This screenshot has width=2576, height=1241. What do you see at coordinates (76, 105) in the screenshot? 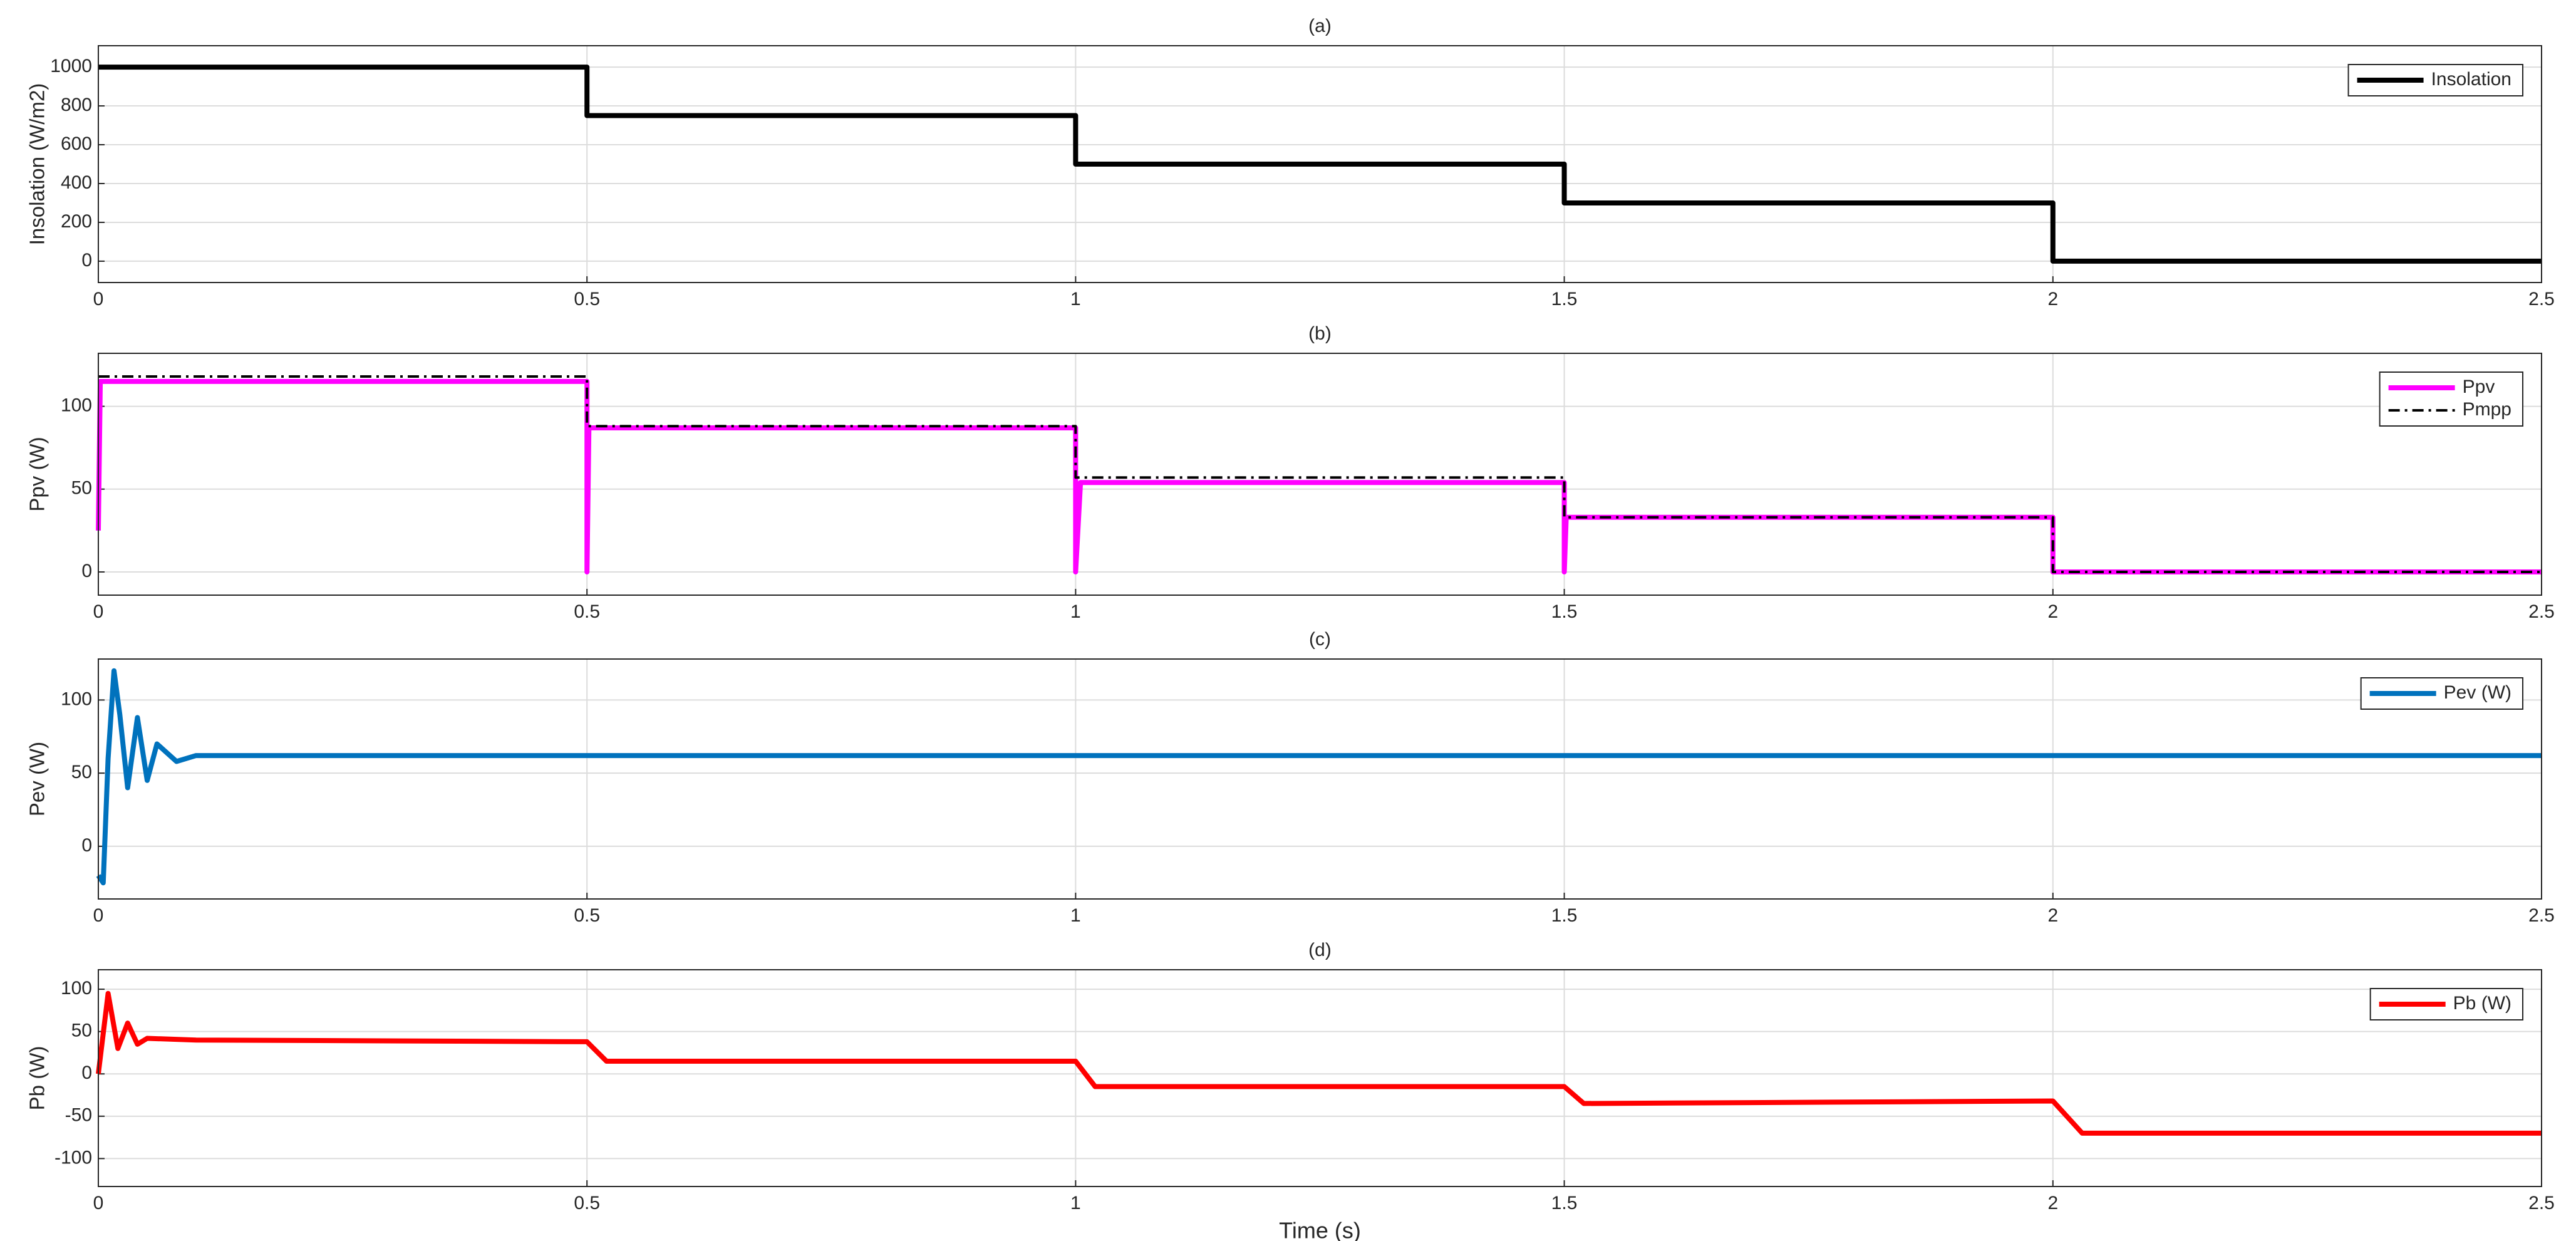
I see `y-tick-label: 800` at bounding box center [76, 105].